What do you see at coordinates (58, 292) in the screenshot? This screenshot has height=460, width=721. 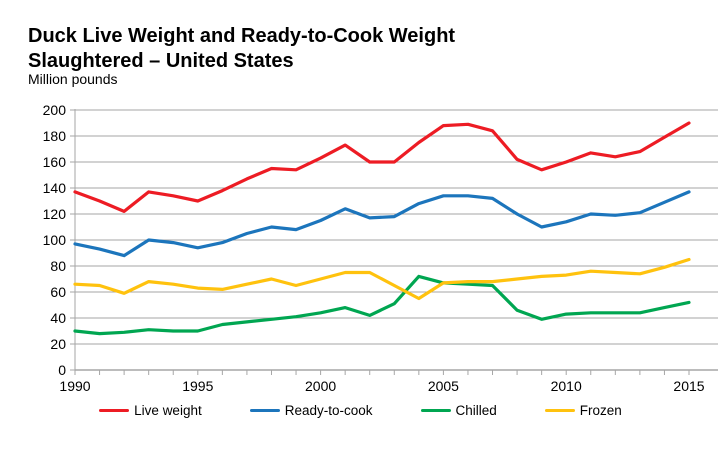 I see `y-tick-label-60: 60` at bounding box center [58, 292].